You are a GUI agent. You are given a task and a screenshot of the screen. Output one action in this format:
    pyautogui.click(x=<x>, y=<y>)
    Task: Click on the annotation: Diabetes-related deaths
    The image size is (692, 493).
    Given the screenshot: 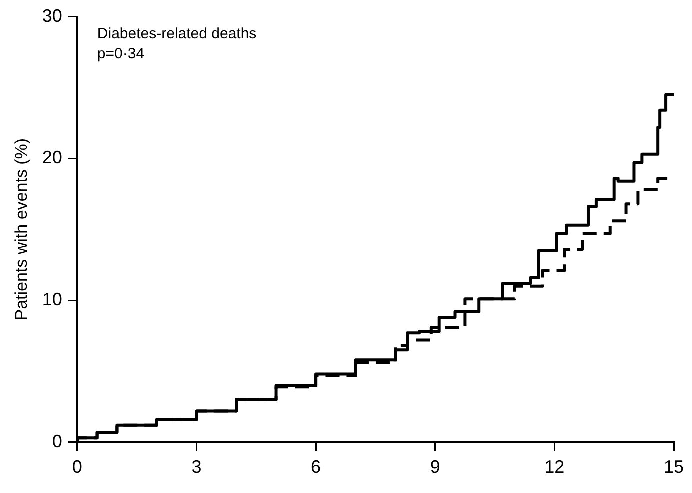 What is the action you would take?
    pyautogui.click(x=177, y=33)
    